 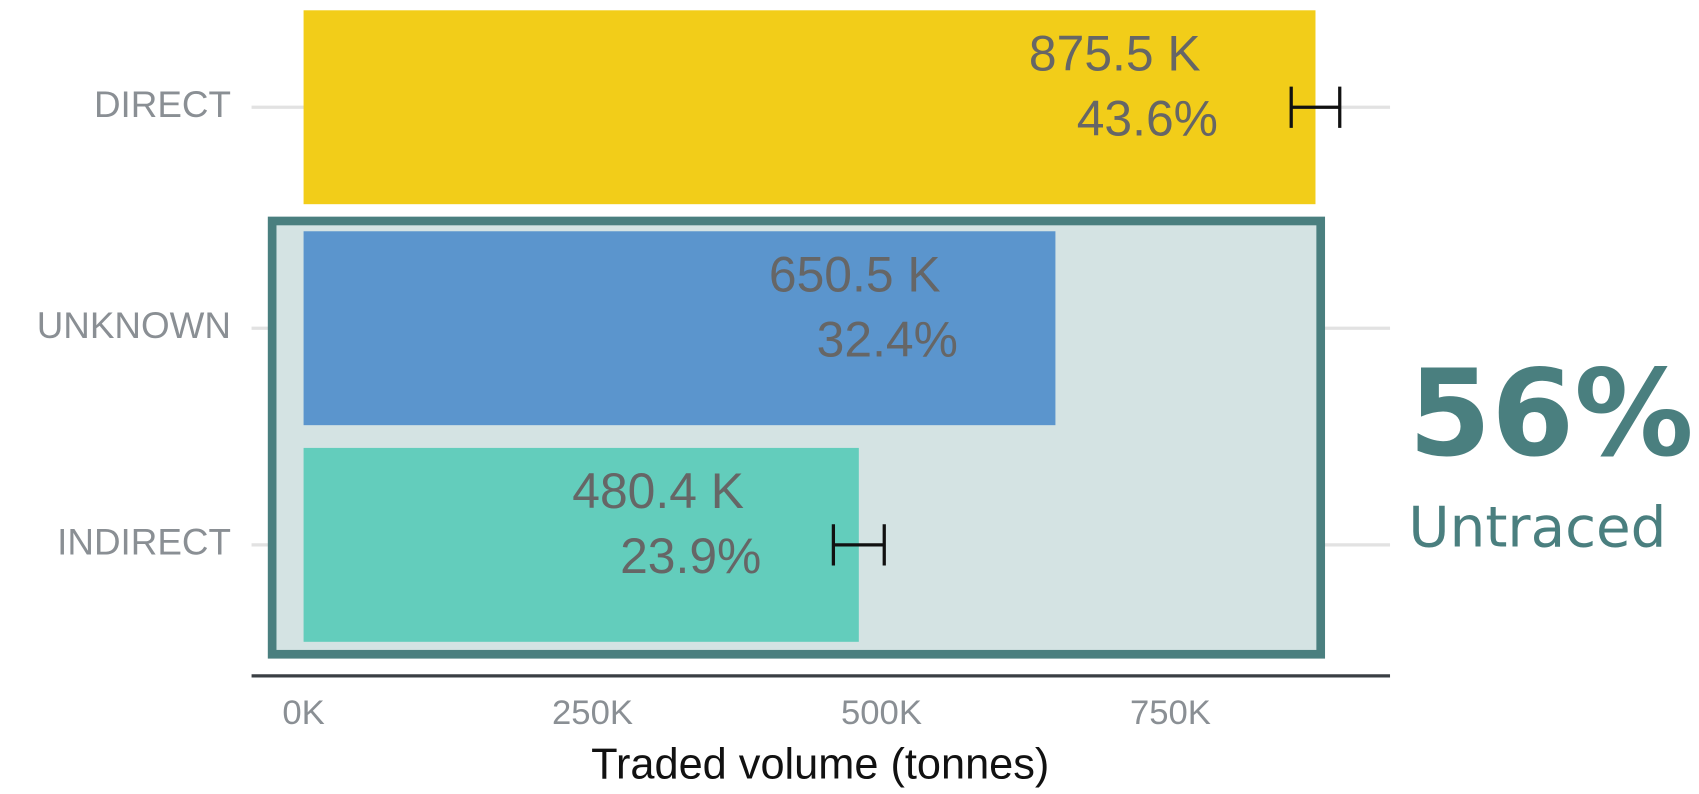 I want to click on value-label: 875.5 K, so click(x=1115, y=54).